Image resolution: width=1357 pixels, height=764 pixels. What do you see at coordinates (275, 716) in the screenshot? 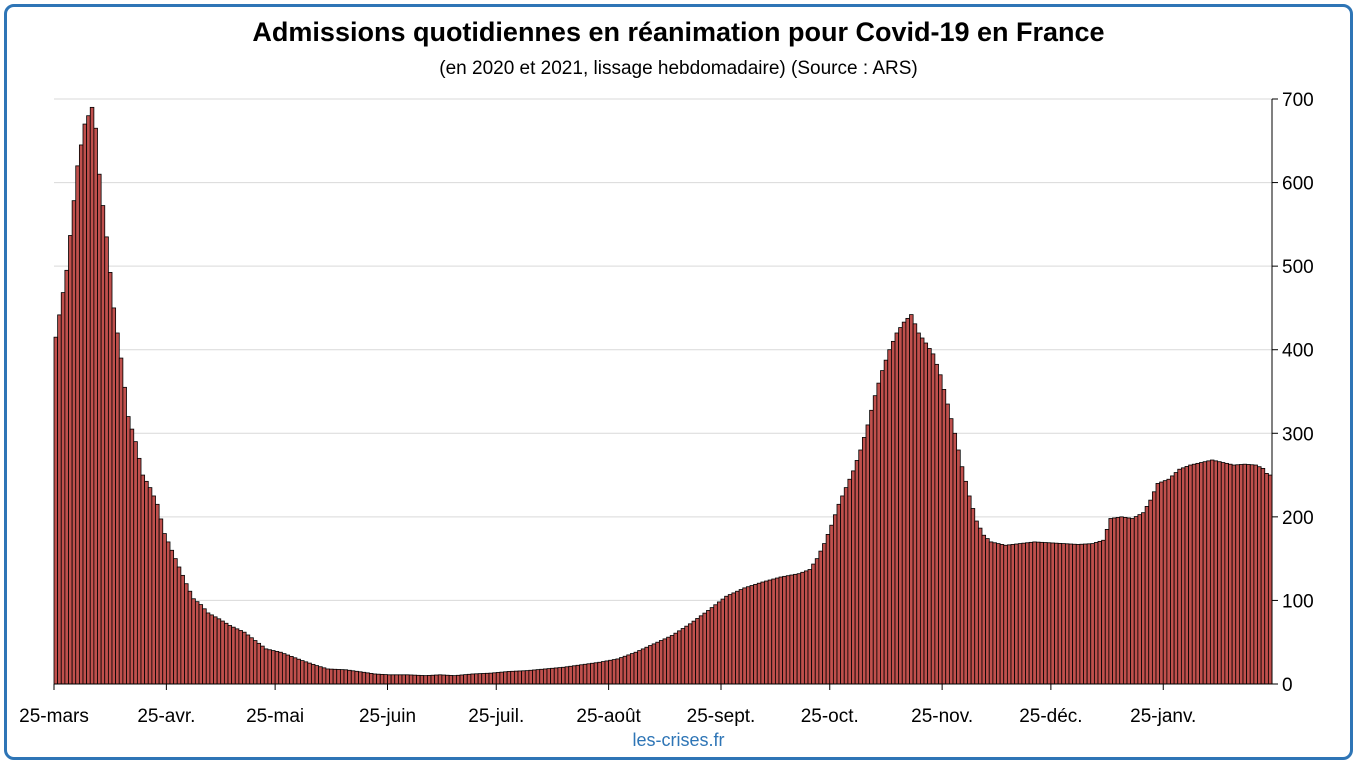
I see `x-tick-label: 25-mai` at bounding box center [275, 716].